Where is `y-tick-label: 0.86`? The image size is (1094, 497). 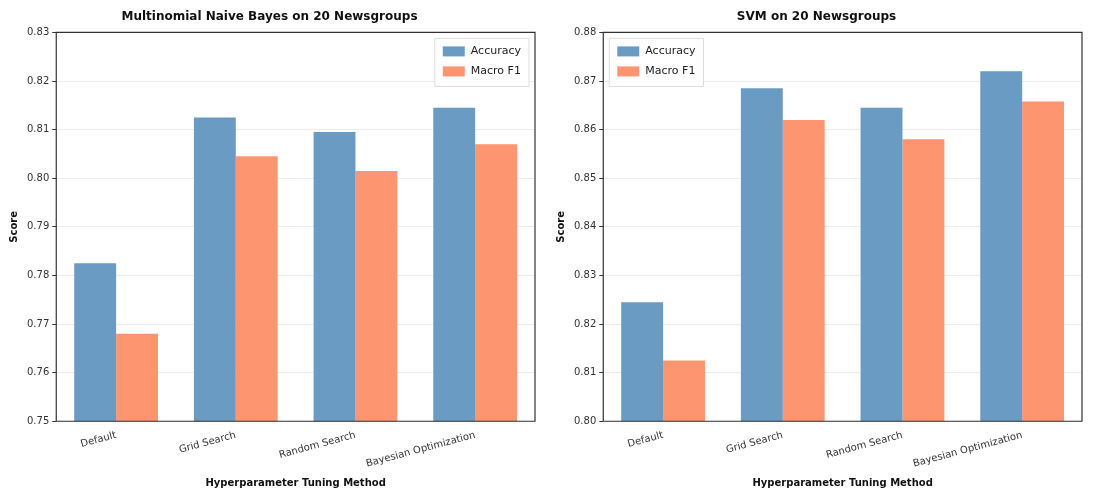 y-tick-label: 0.86 is located at coordinates (585, 129).